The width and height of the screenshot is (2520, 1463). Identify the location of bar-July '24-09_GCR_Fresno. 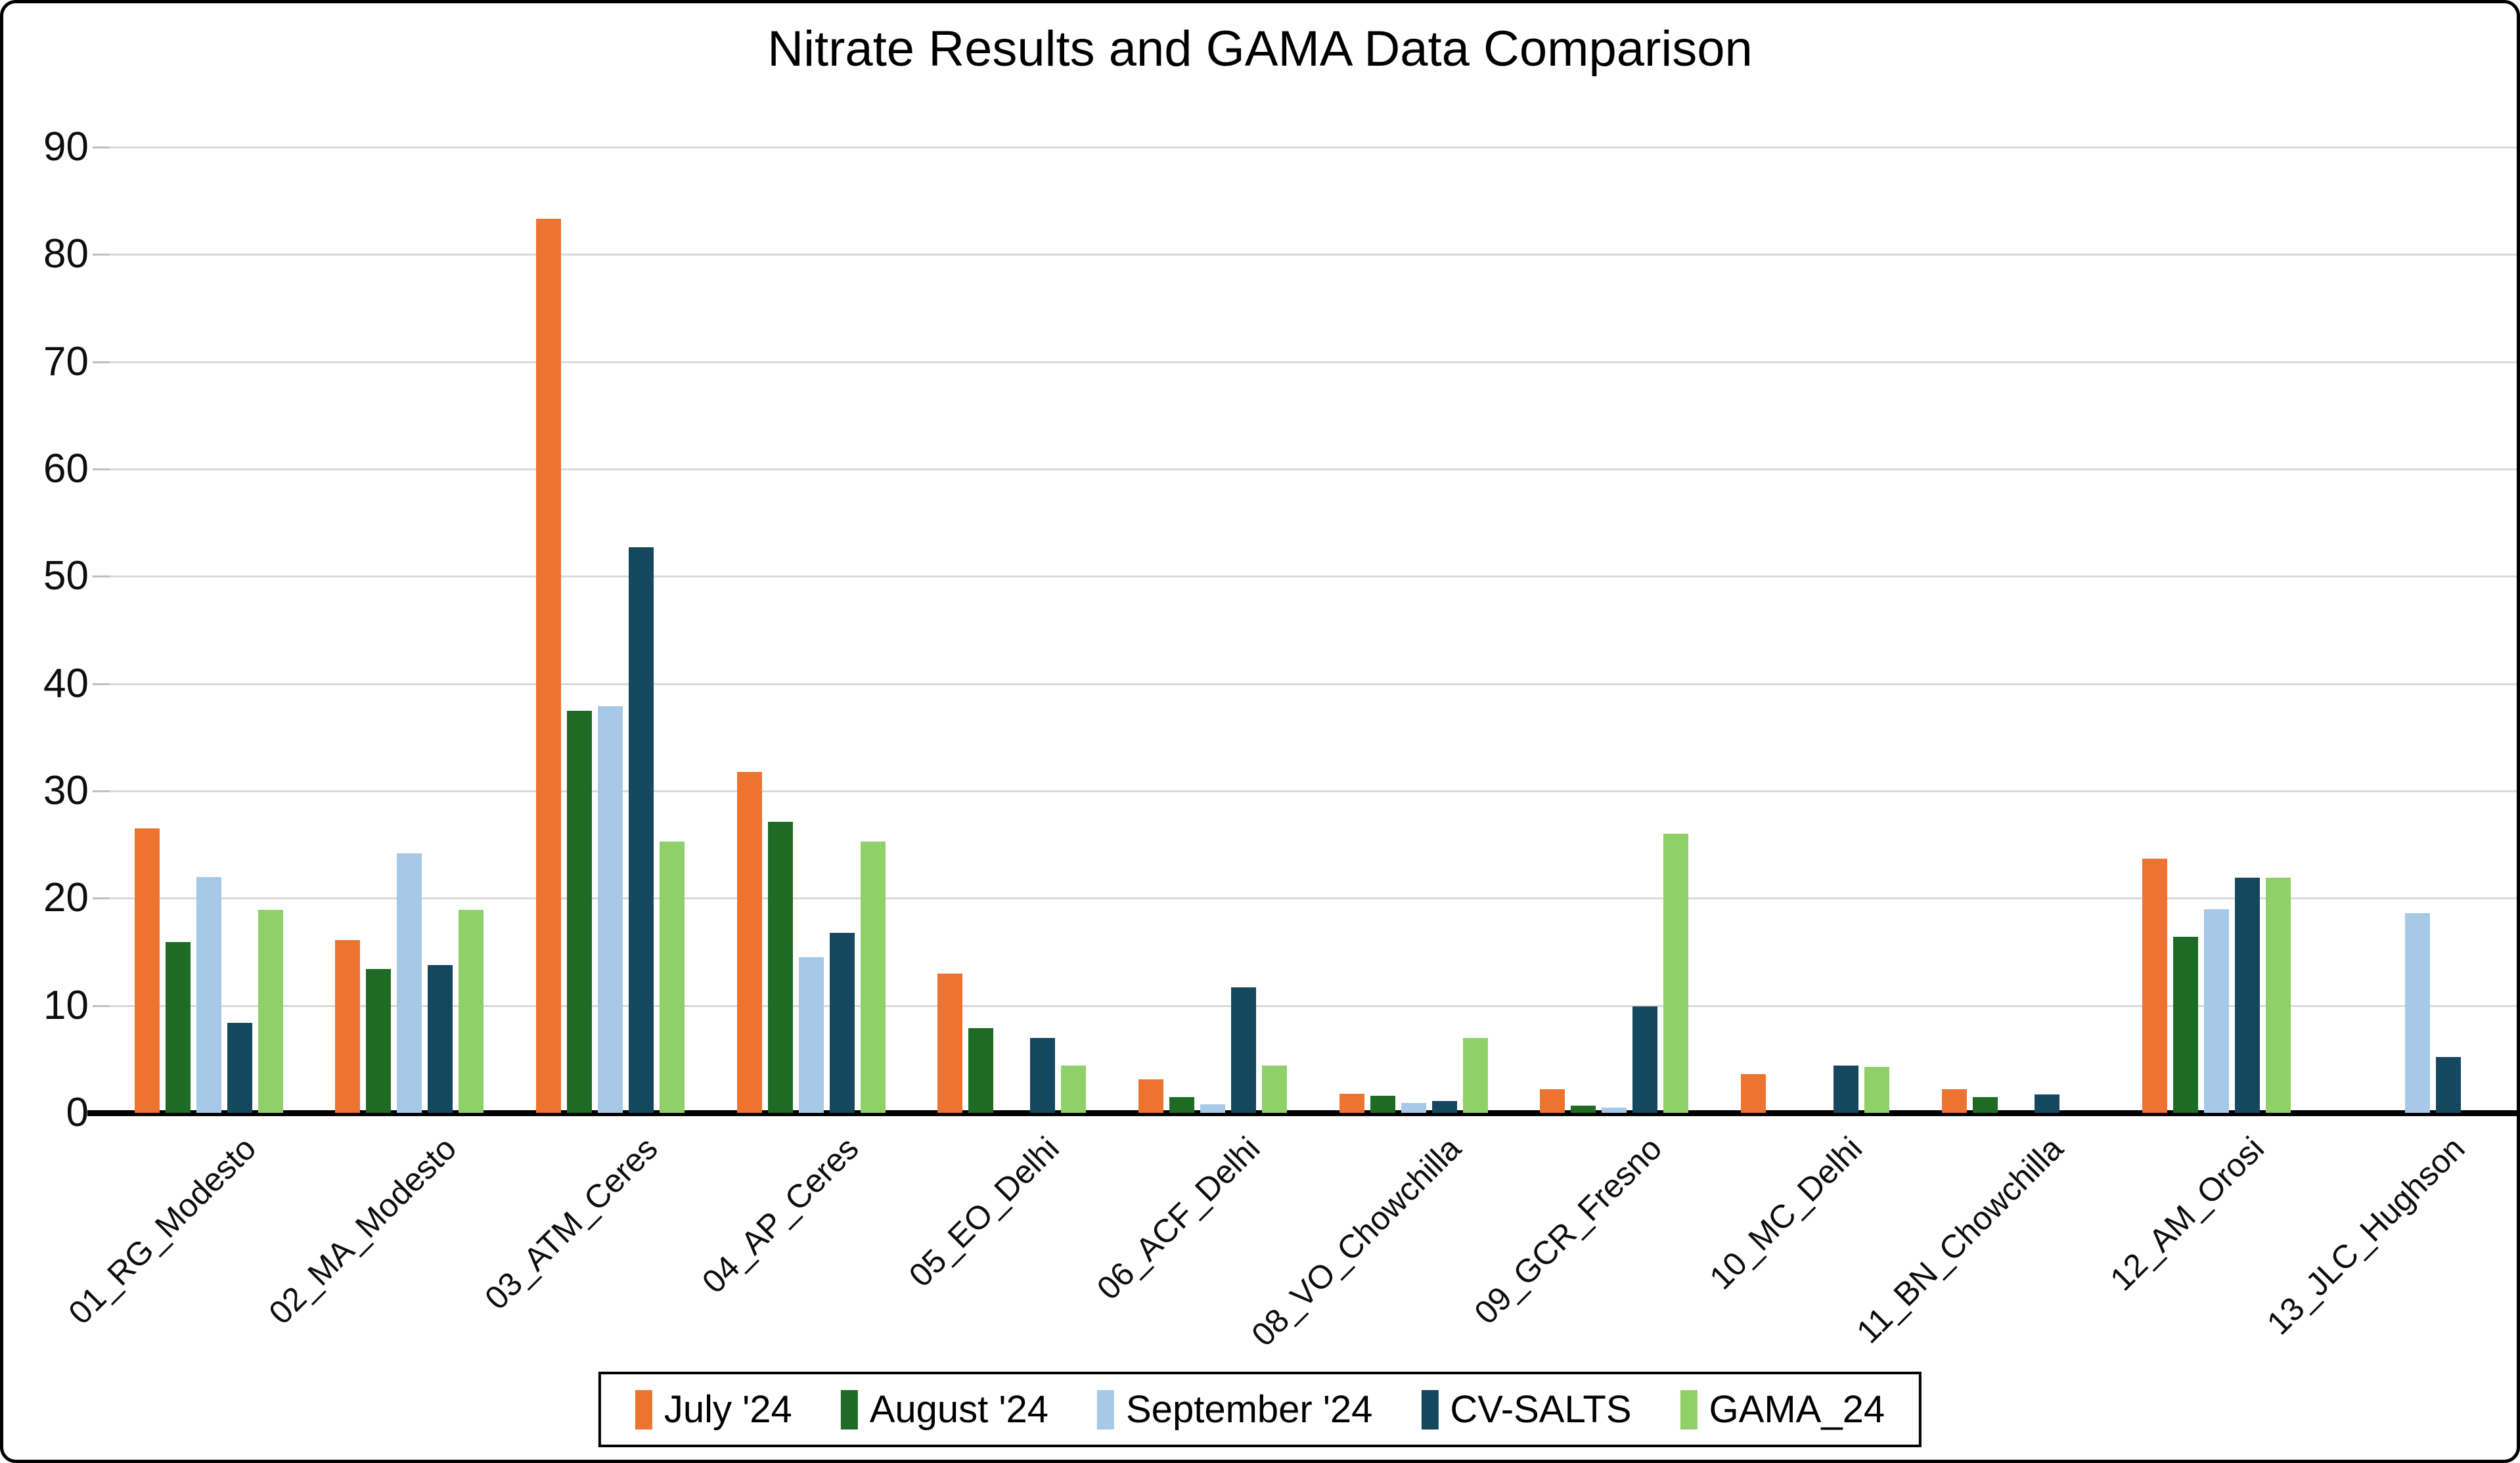
(1552, 1101).